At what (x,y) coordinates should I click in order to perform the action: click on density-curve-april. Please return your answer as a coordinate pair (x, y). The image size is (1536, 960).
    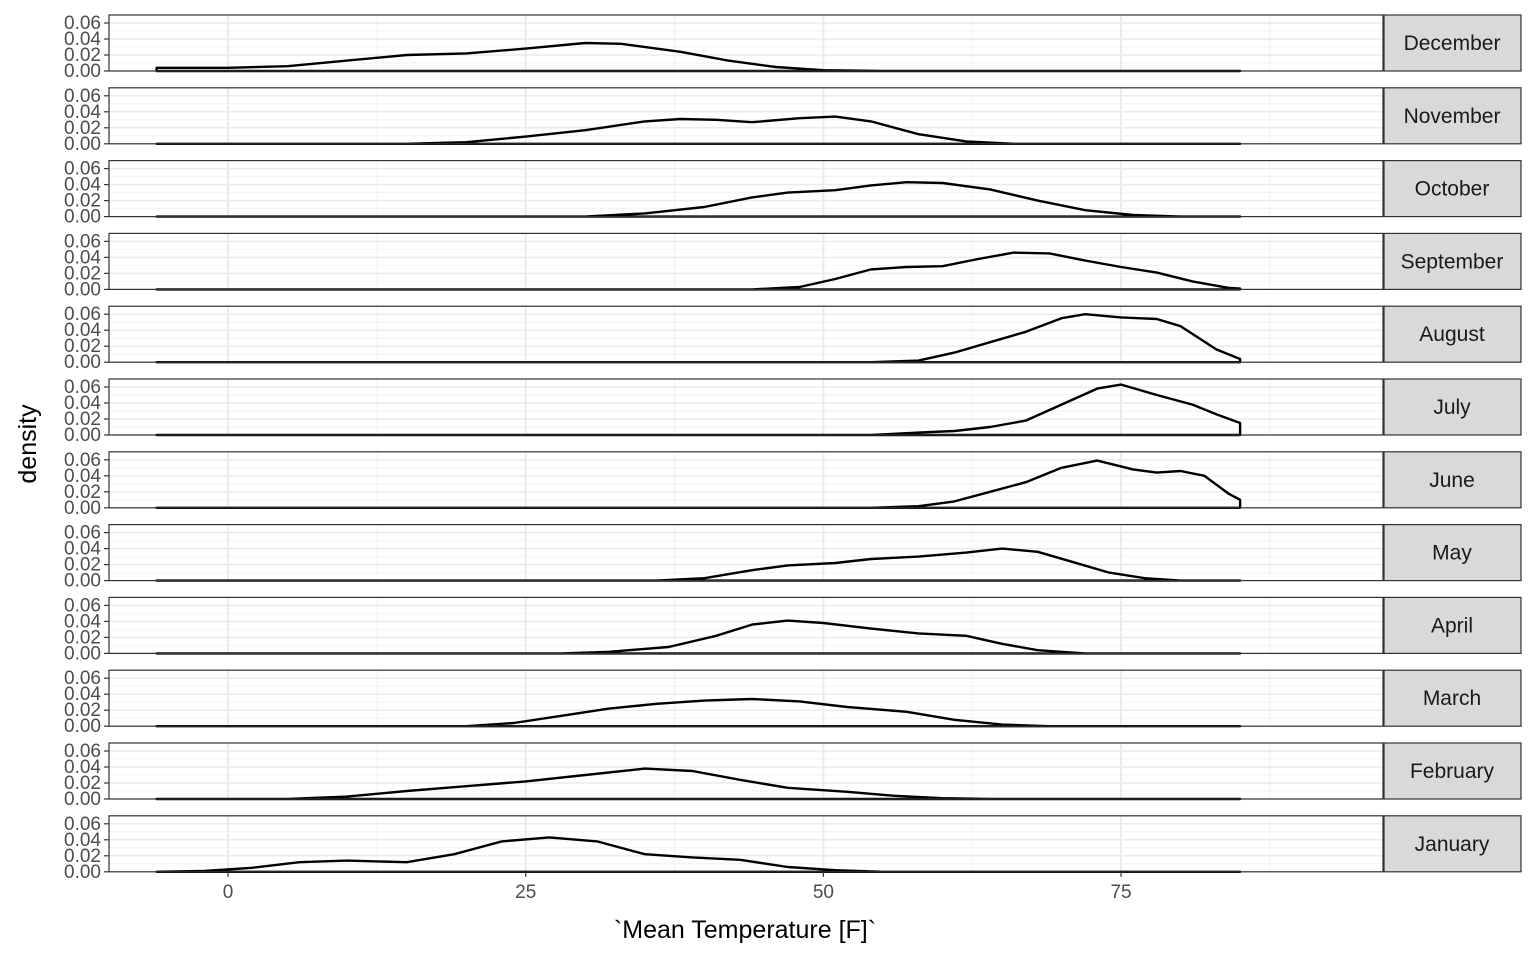
    Looking at the image, I should click on (698, 637).